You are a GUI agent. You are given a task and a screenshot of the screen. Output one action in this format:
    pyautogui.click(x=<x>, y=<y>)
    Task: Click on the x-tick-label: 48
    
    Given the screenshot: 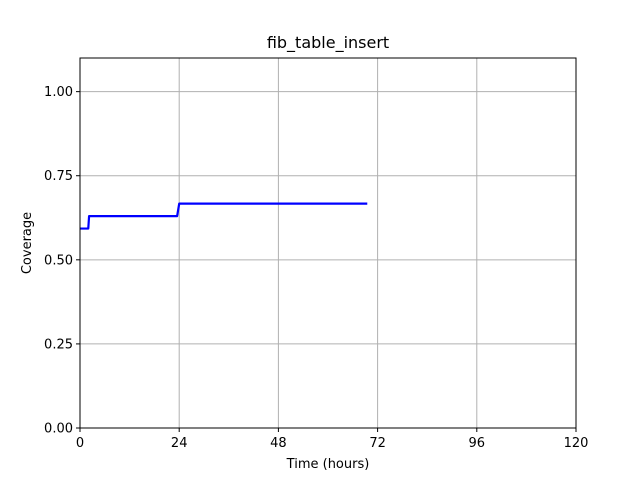 What is the action you would take?
    pyautogui.click(x=278, y=443)
    